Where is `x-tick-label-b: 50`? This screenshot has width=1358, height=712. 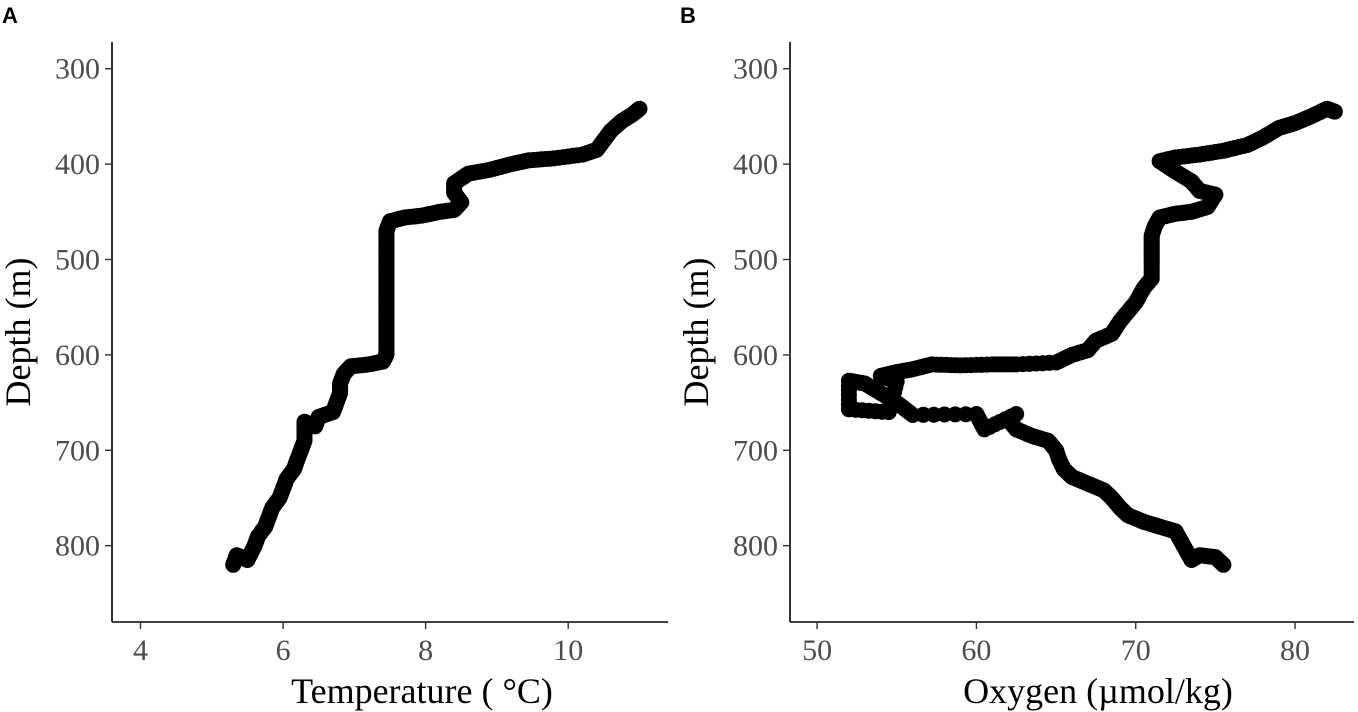 x-tick-label-b: 50 is located at coordinates (817, 650).